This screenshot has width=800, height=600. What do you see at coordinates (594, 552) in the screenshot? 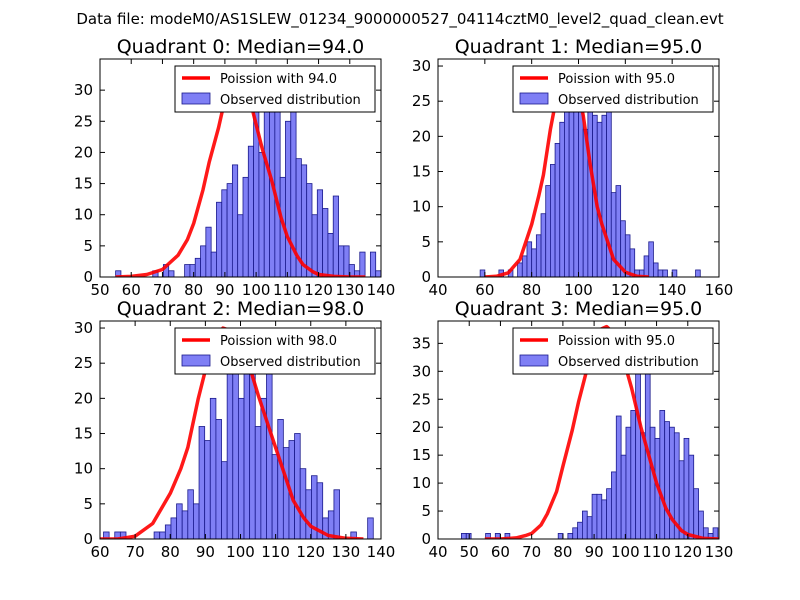
I see `x-tick-label: 90` at bounding box center [594, 552].